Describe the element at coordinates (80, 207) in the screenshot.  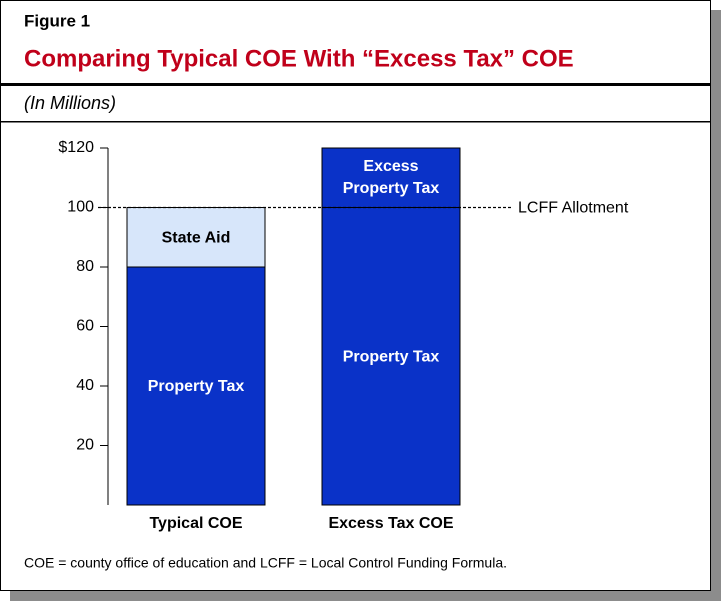
I see `y-tick-label: 100` at that location.